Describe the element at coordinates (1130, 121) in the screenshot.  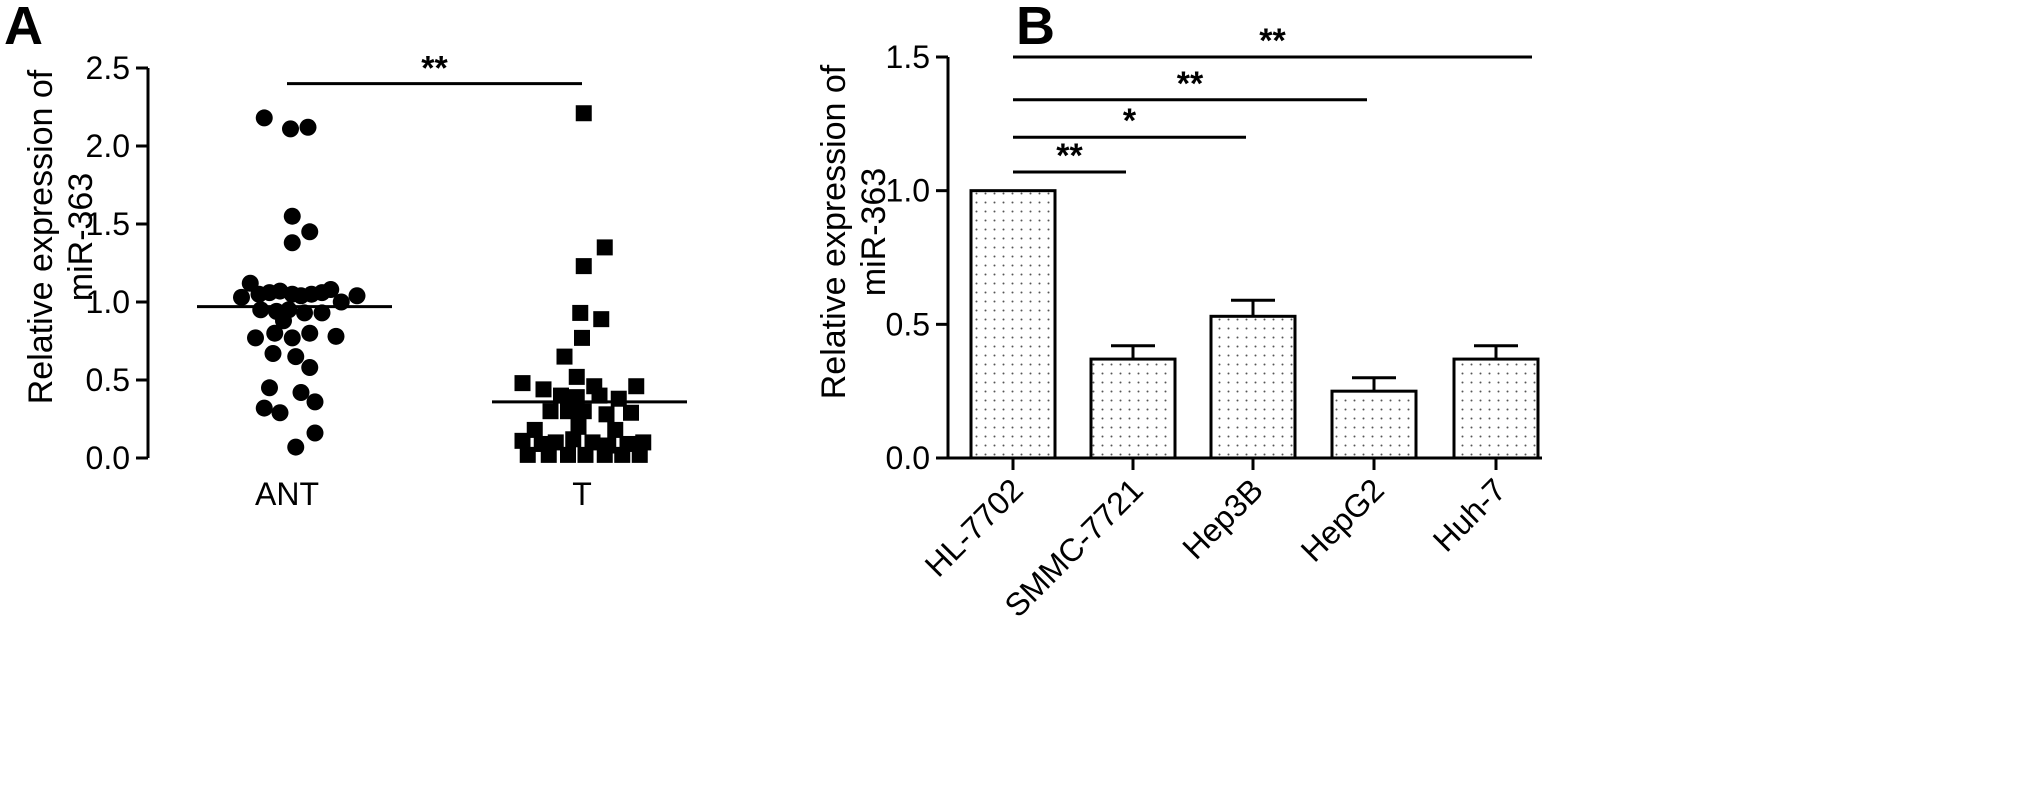
I see `significance-label: *` at that location.